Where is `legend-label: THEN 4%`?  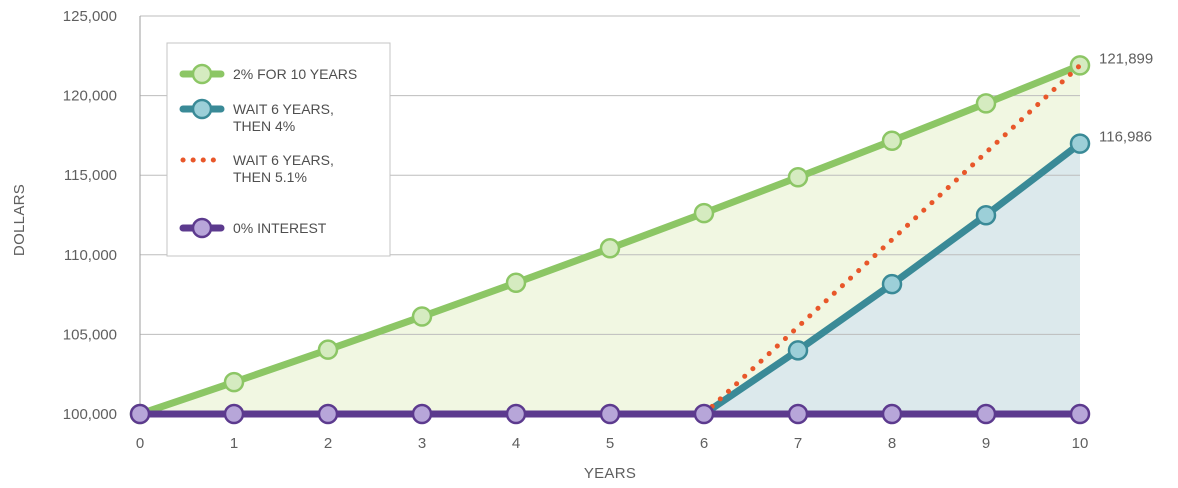
legend-label: THEN 4% is located at coordinates (264, 126).